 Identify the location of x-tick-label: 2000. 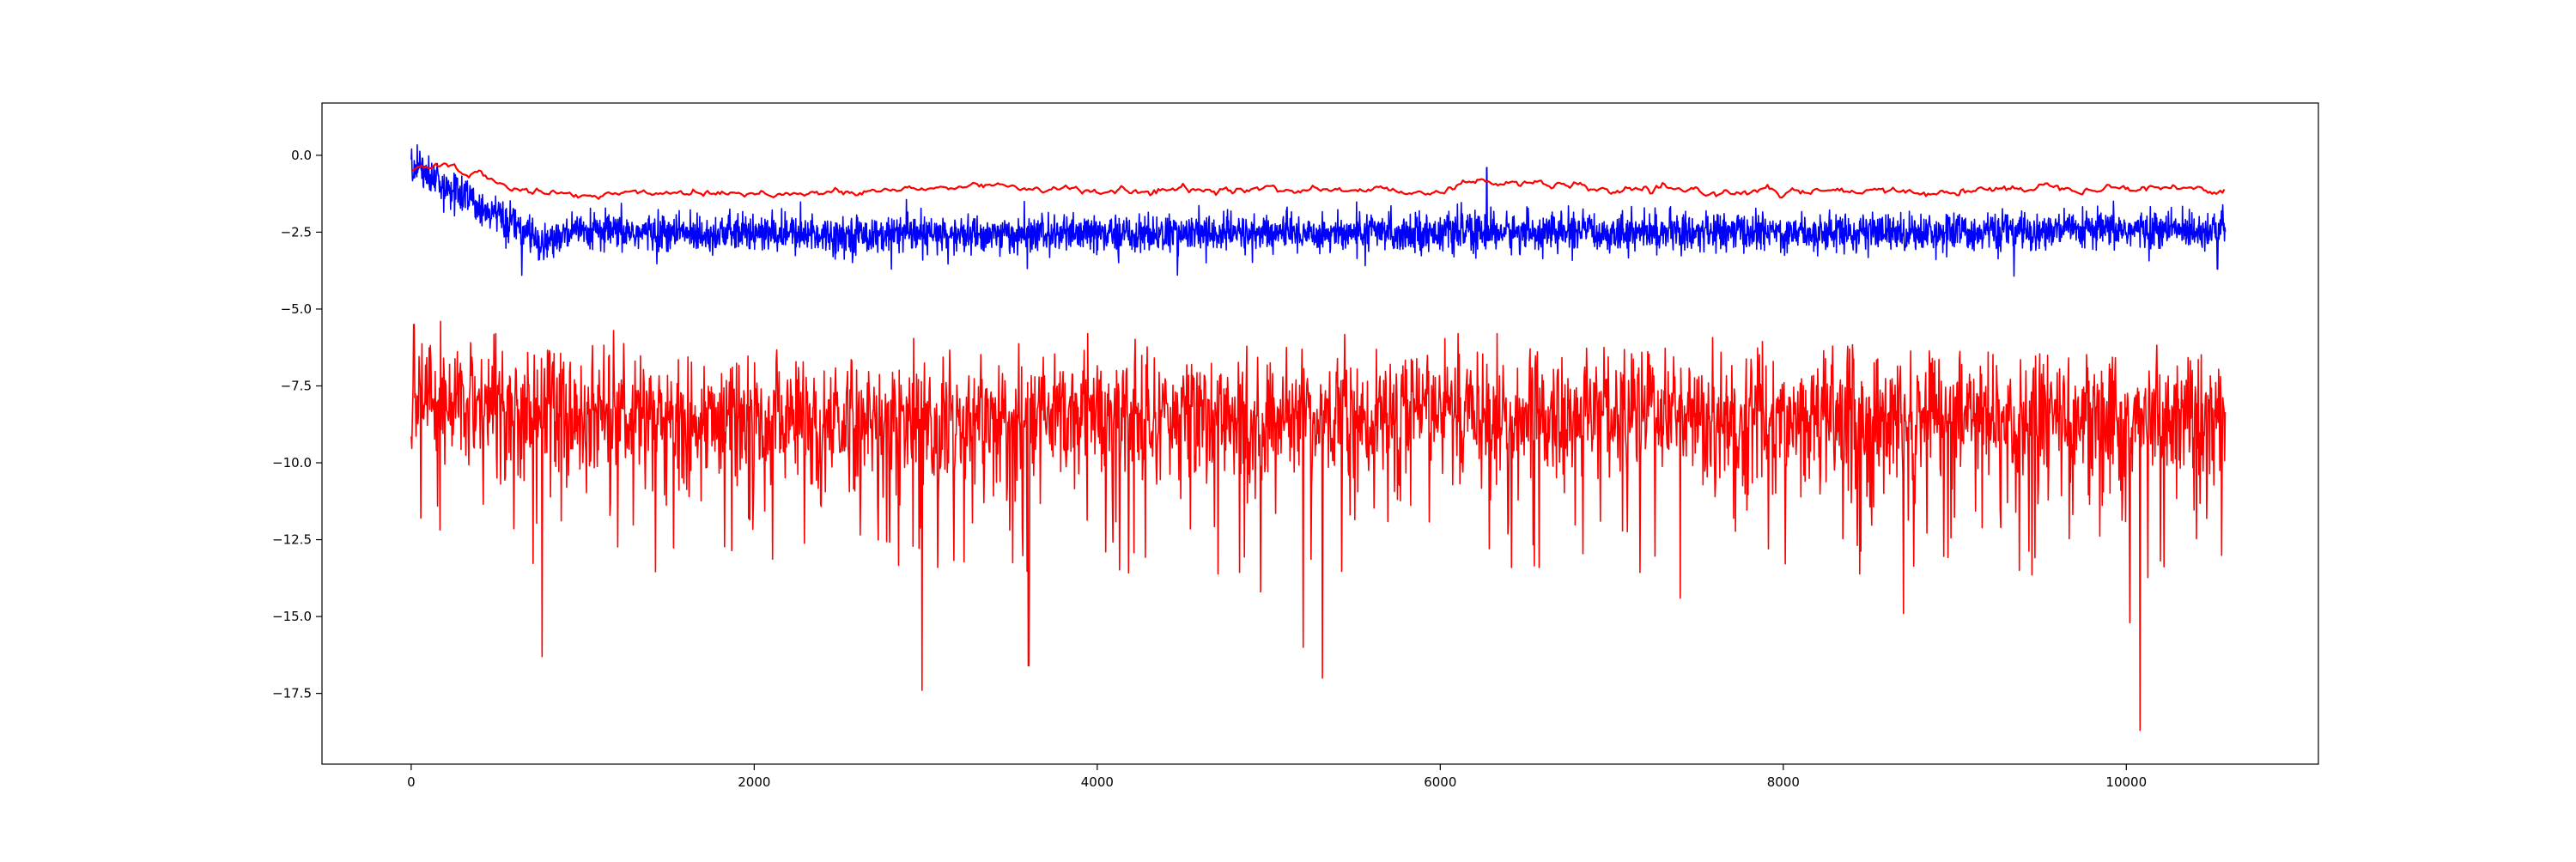
(754, 782).